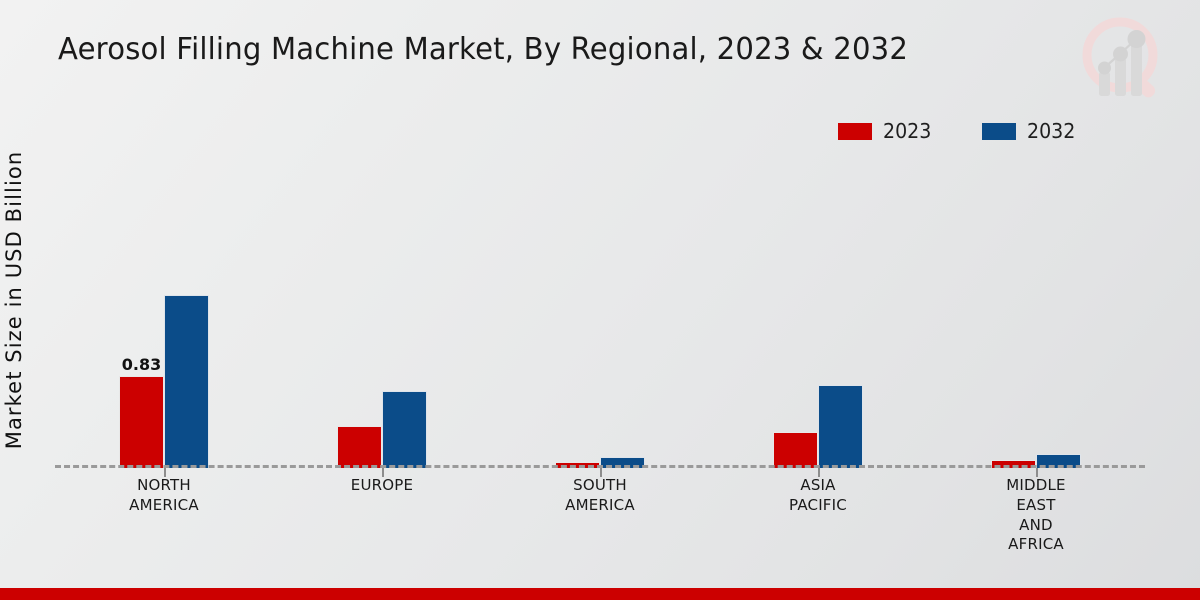  I want to click on bar-group-europe, so click(382, 313).